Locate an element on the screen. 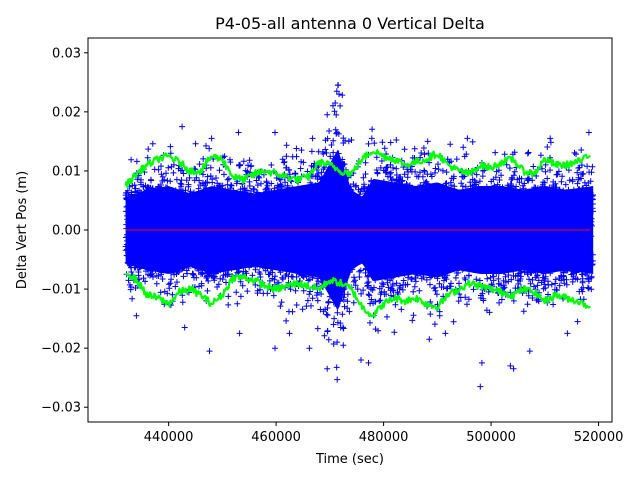 Image resolution: width=640 pixels, height=480 pixels. y-tick-label: −0.03 is located at coordinates (61, 408).